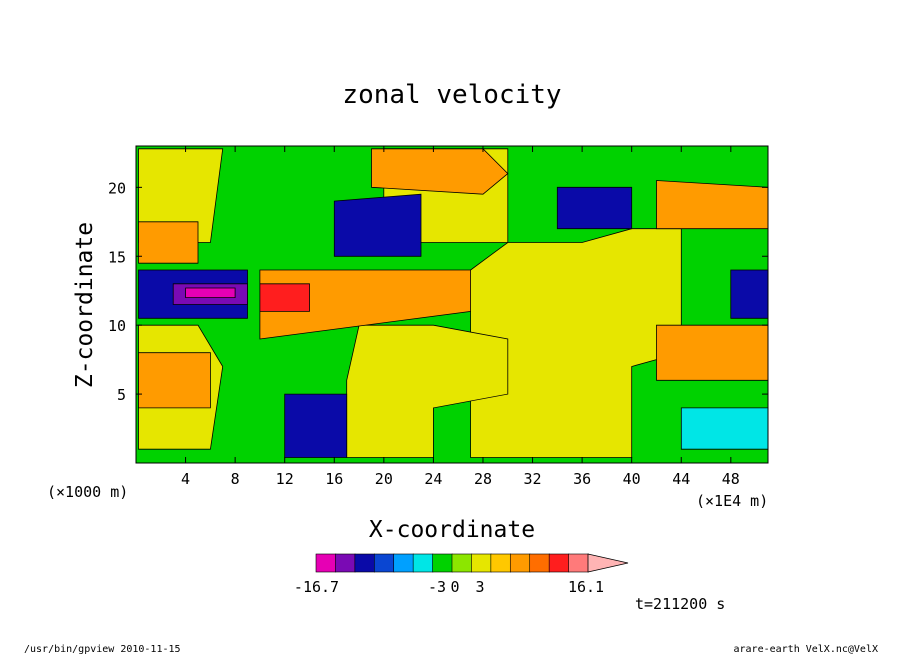  Describe the element at coordinates (806, 649) in the screenshot. I see `footer-right: arare-earth_VelX.nc@VelX` at that location.